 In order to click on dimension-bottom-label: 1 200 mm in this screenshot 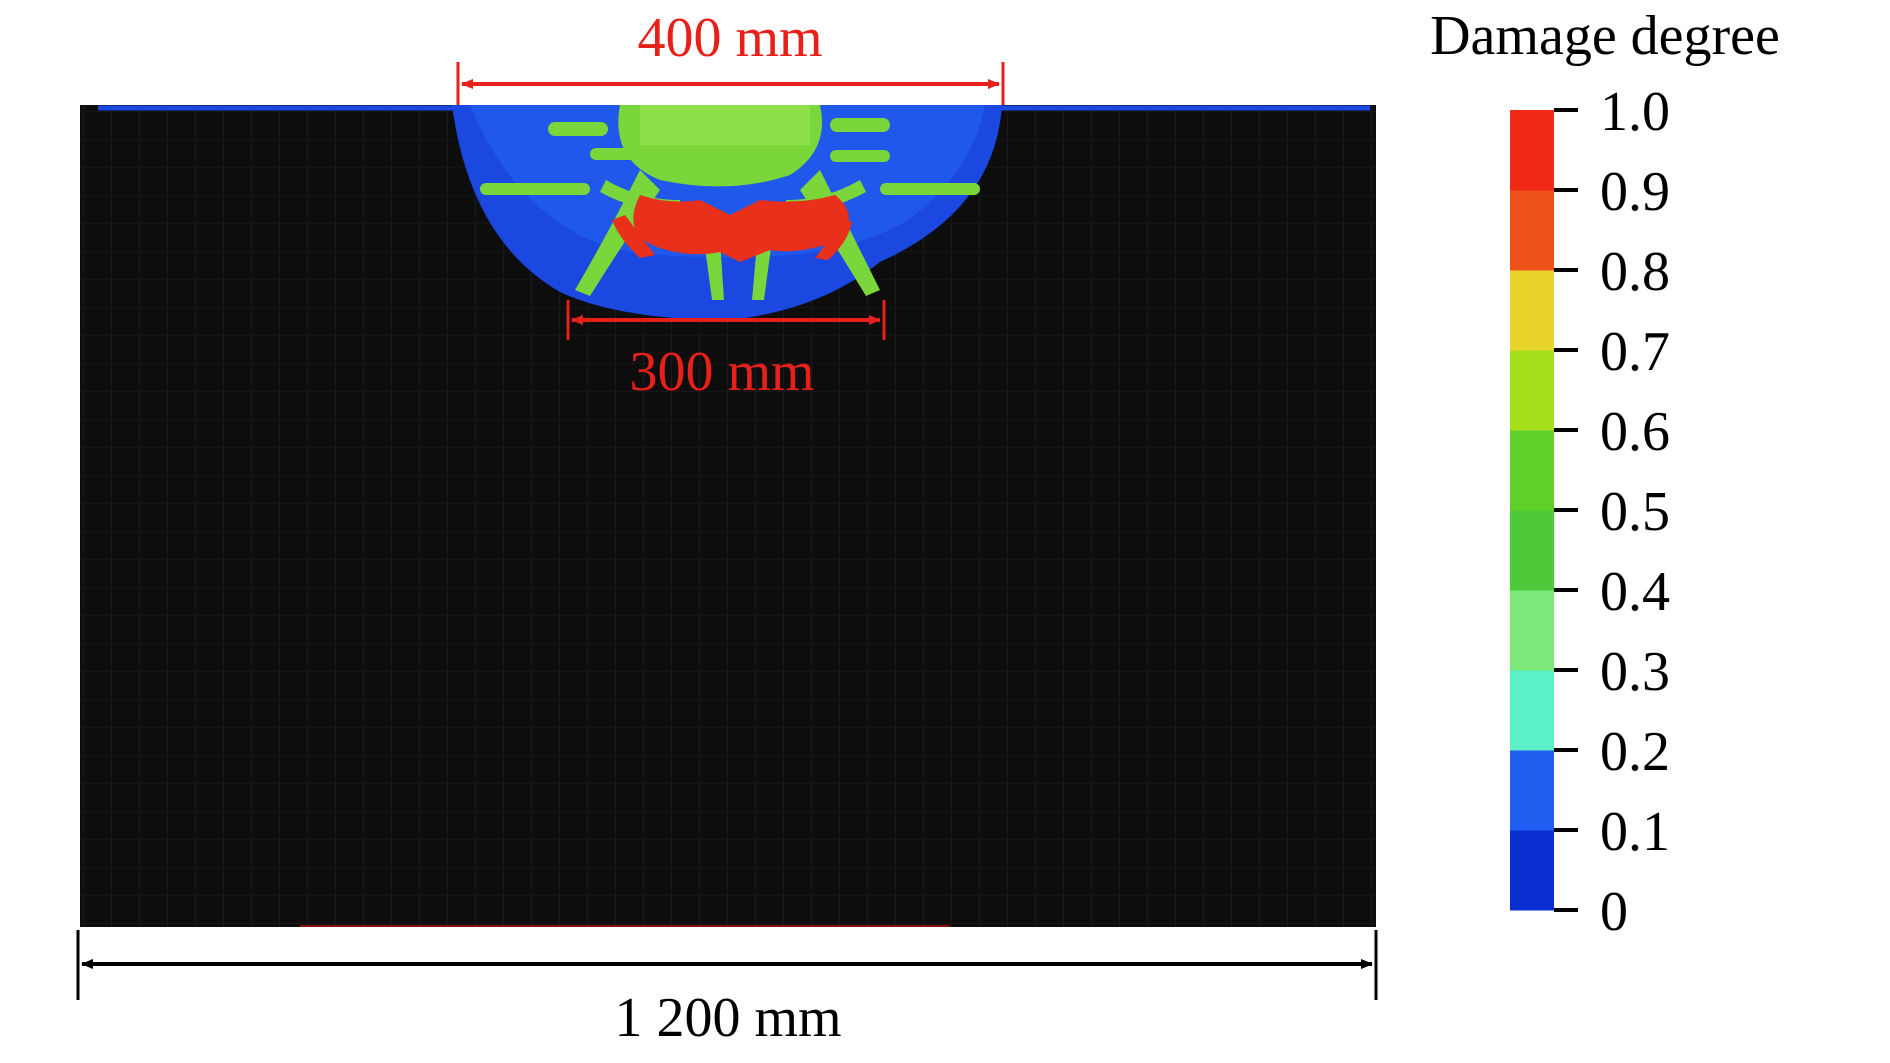, I will do `click(727, 1018)`.